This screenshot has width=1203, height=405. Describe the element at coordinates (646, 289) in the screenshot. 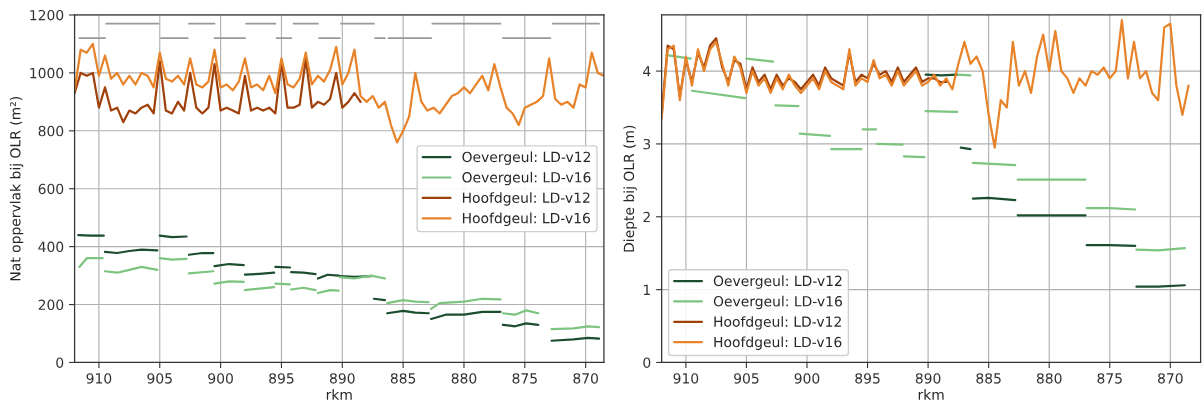

I see `y-tick-label: 1` at that location.